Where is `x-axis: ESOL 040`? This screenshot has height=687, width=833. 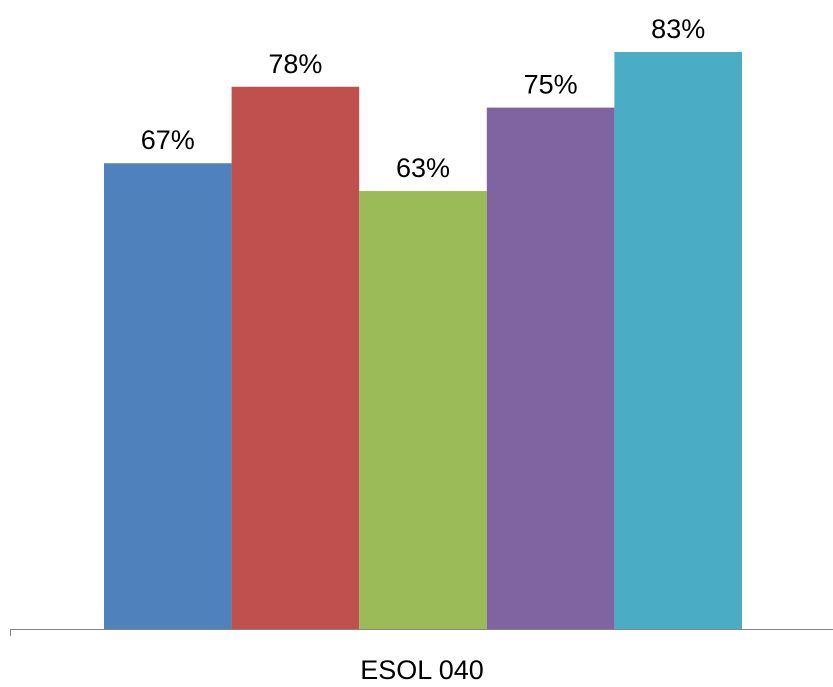
x-axis: ESOL 040 is located at coordinates (421, 657).